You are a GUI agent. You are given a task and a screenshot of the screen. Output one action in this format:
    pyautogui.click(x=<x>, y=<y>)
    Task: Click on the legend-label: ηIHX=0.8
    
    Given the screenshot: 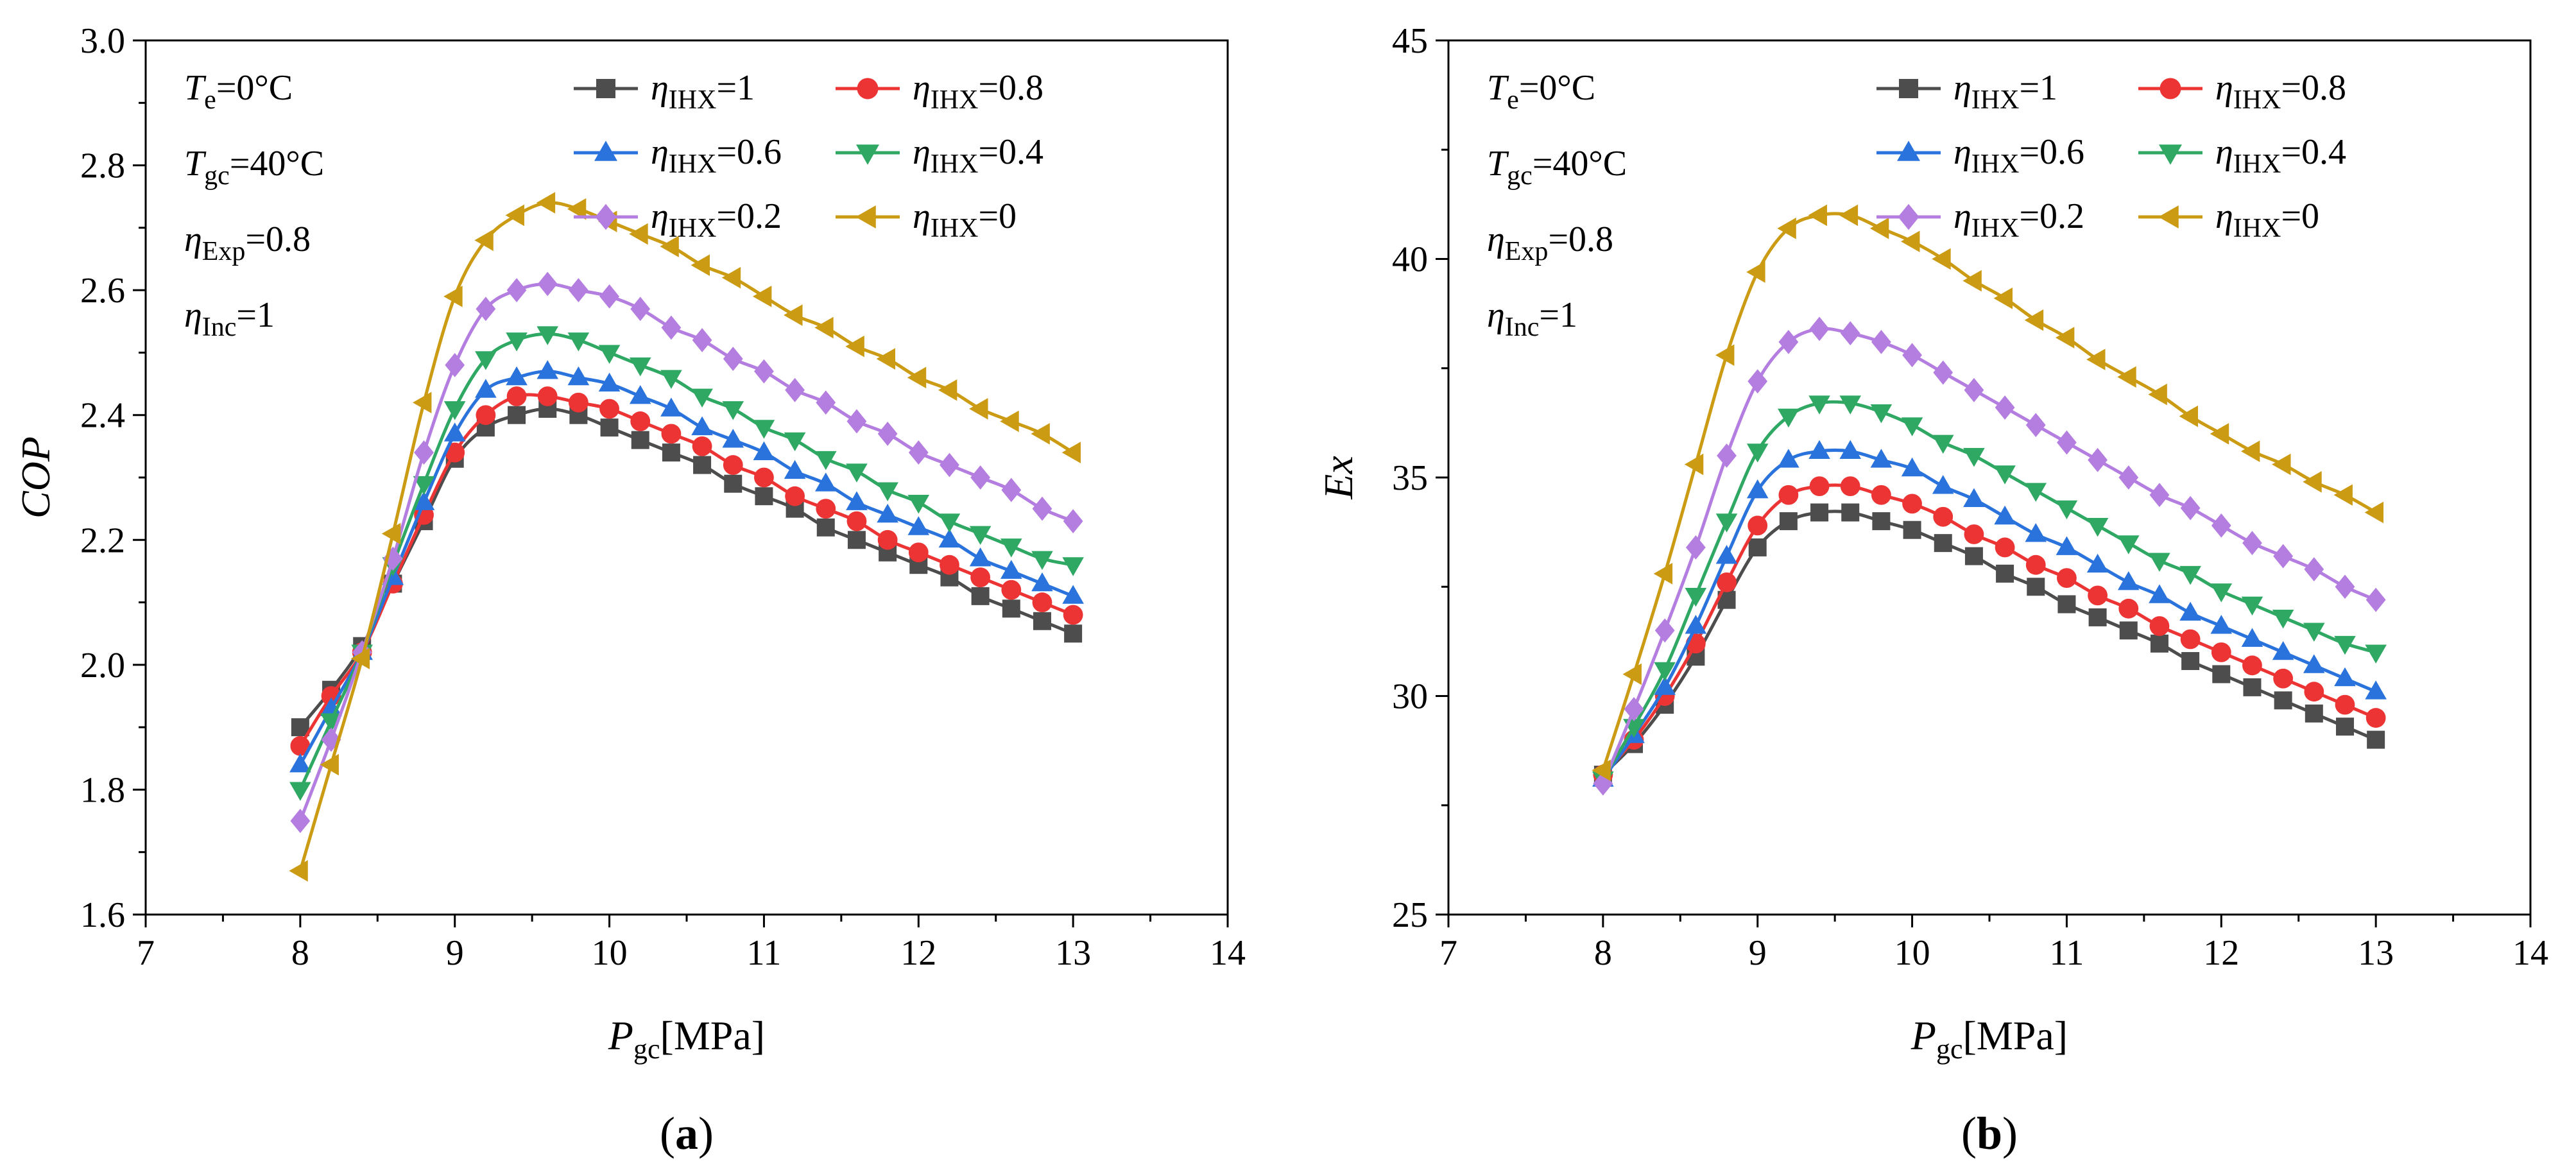 What is the action you would take?
    pyautogui.click(x=2280, y=91)
    